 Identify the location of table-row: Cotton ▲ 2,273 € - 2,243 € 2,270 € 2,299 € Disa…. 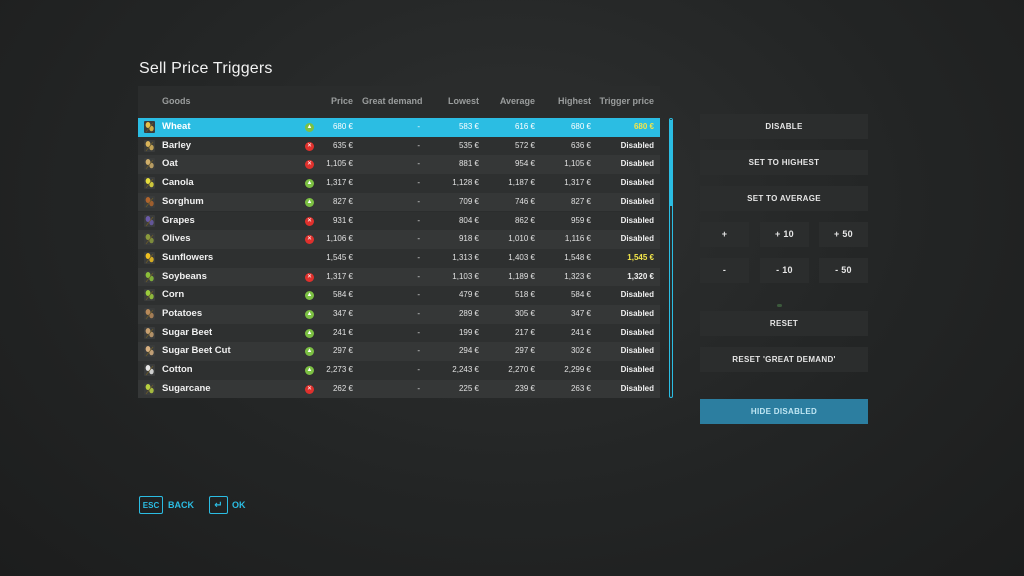
(399, 370).